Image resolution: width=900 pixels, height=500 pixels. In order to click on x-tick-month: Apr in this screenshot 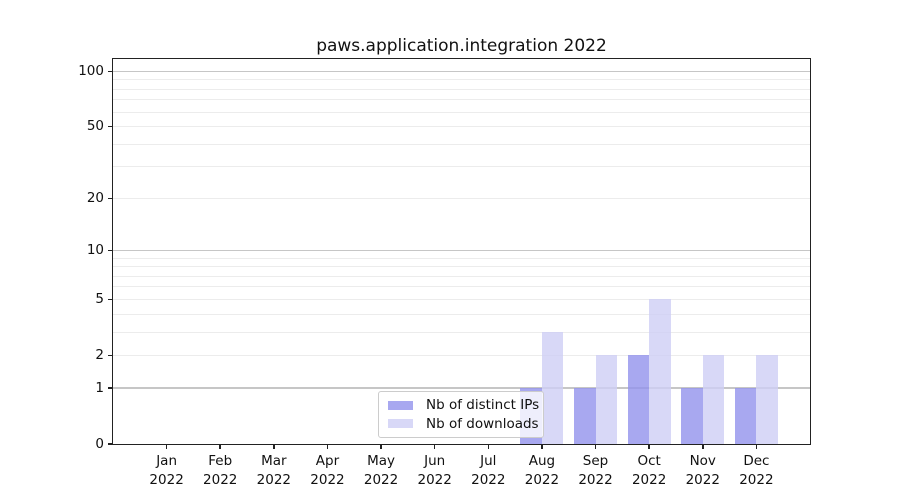, I will do `click(327, 461)`.